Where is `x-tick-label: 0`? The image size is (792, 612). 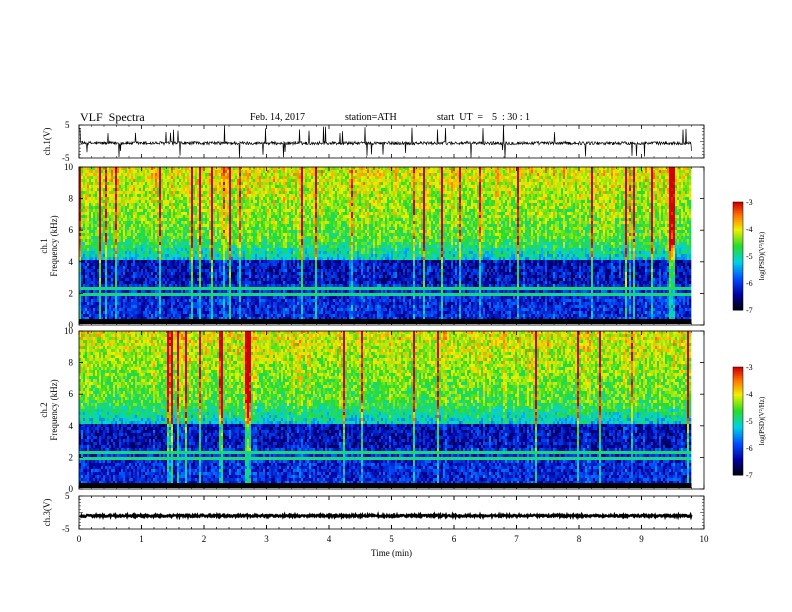
x-tick-label: 0 is located at coordinates (79, 539).